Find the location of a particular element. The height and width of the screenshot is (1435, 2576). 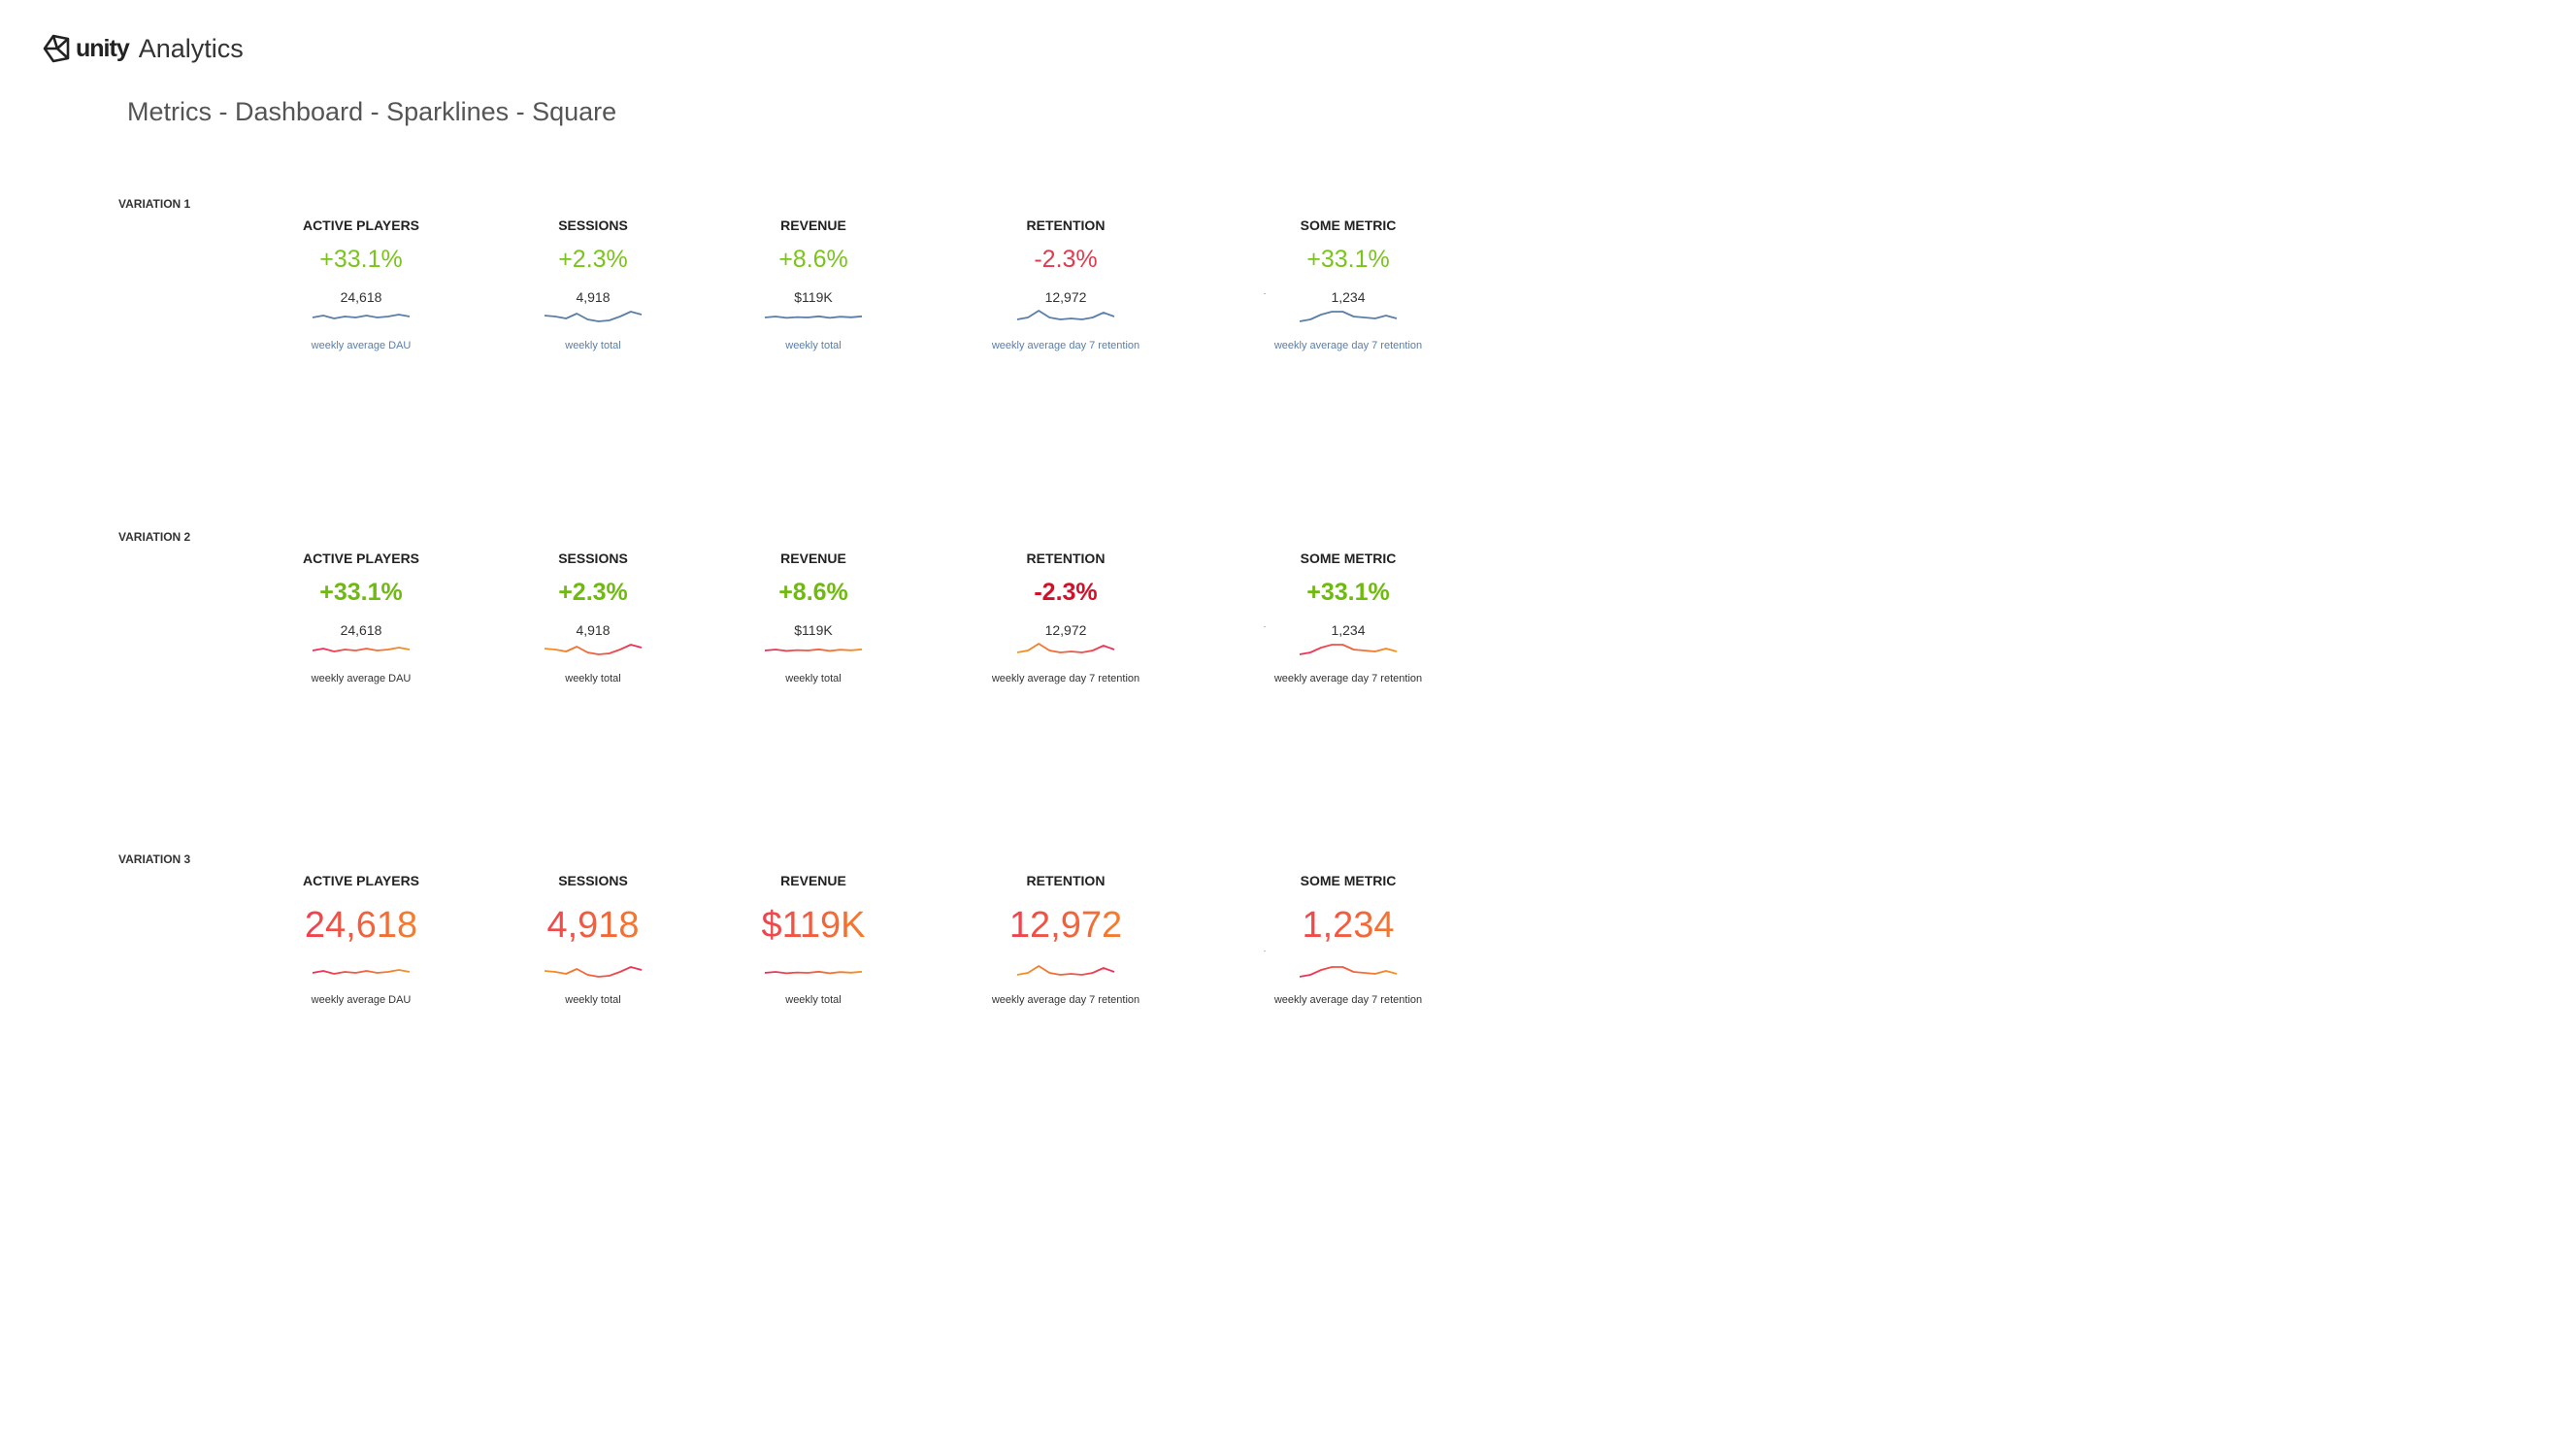

brand-name: unity is located at coordinates (103, 48).